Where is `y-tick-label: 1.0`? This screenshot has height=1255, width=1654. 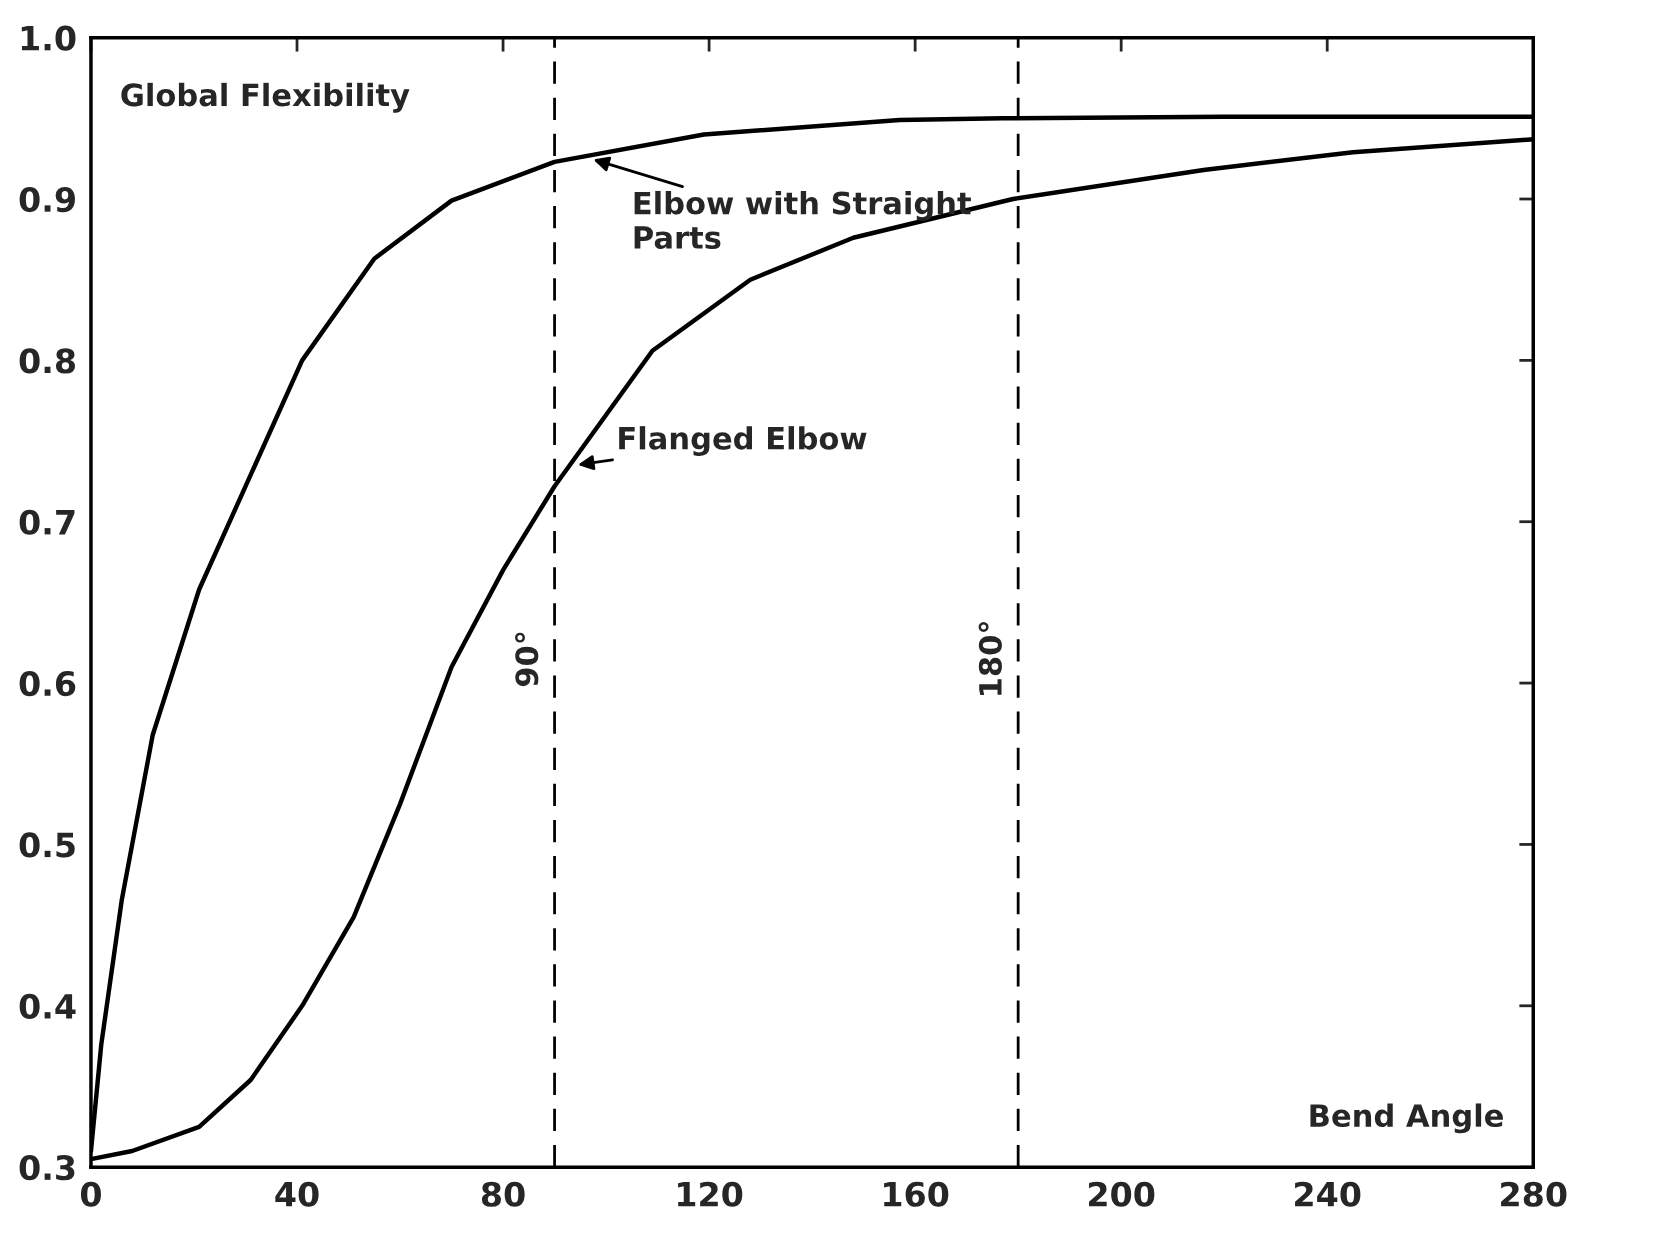
y-tick-label: 1.0 is located at coordinates (48, 38).